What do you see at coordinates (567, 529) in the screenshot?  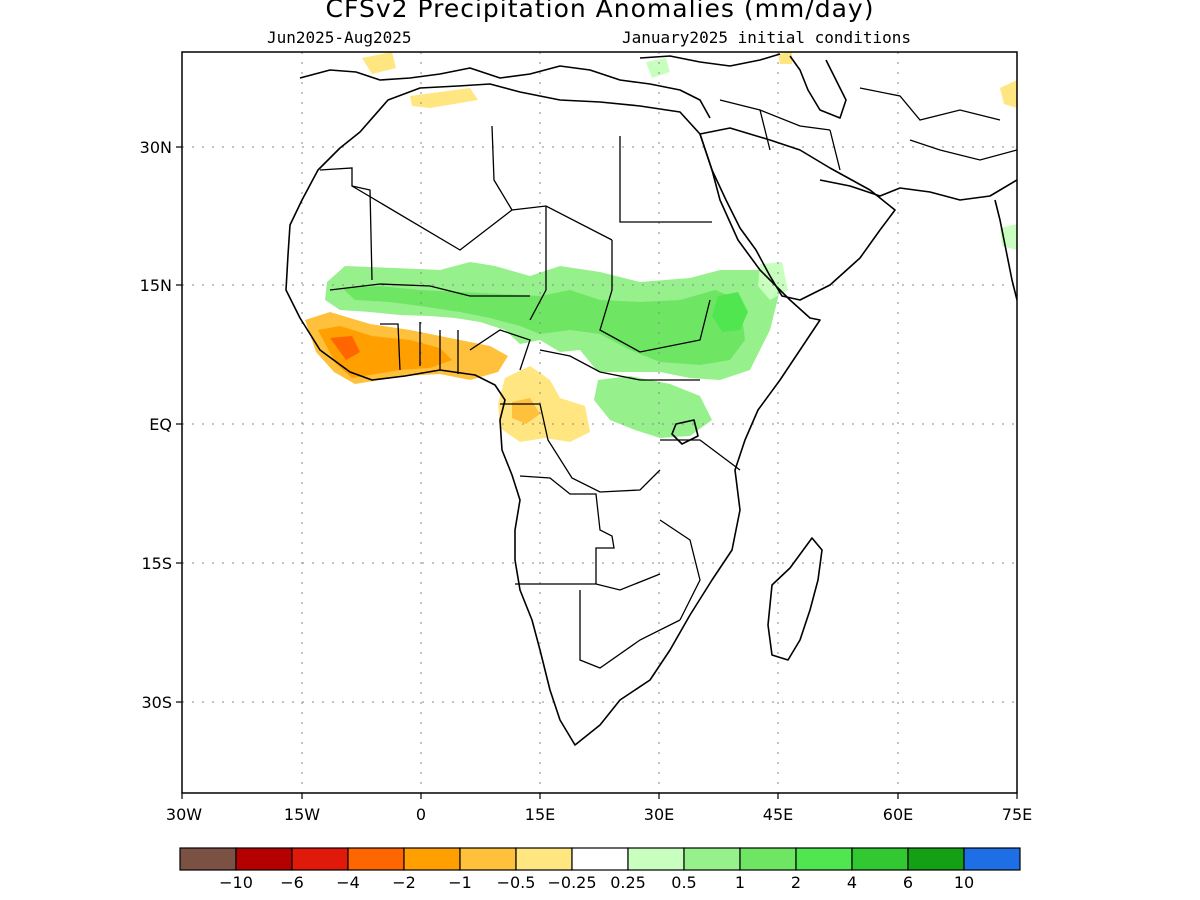 I see `border-drc-south` at bounding box center [567, 529].